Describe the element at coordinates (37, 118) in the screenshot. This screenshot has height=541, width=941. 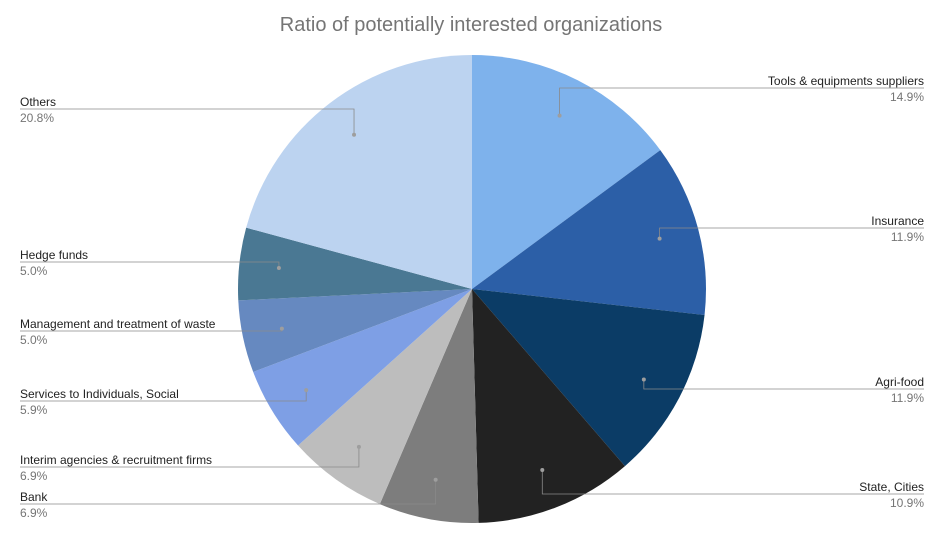
I see `slice-percentage: 20.8%` at that location.